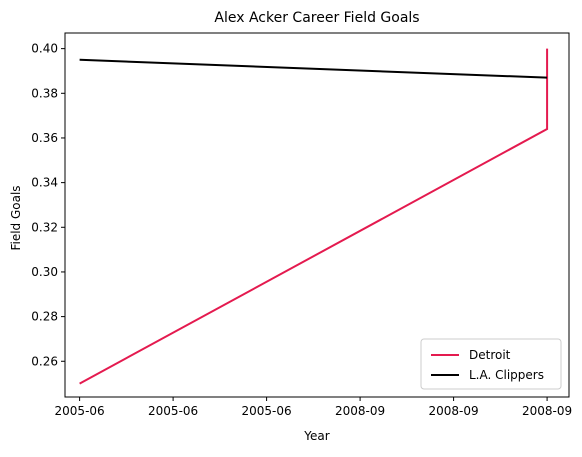 The height and width of the screenshot is (457, 582). What do you see at coordinates (44, 361) in the screenshot?
I see `y-tick-label: 0.26` at bounding box center [44, 361].